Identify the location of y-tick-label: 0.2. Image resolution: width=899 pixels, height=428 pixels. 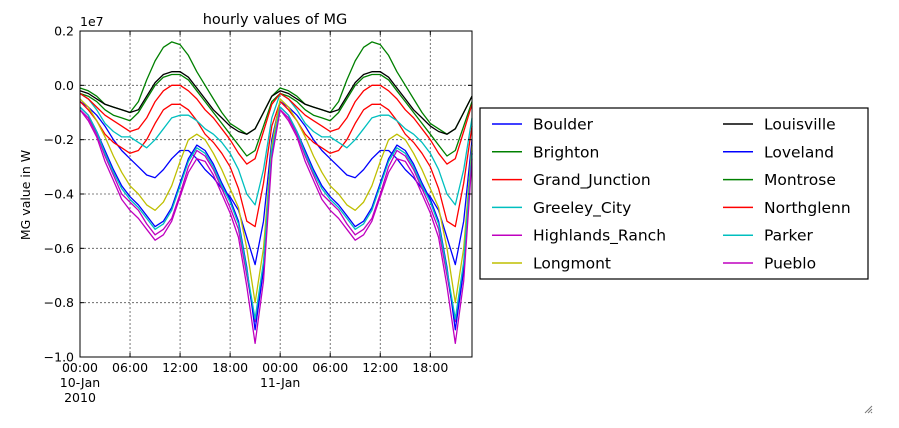
(64, 31).